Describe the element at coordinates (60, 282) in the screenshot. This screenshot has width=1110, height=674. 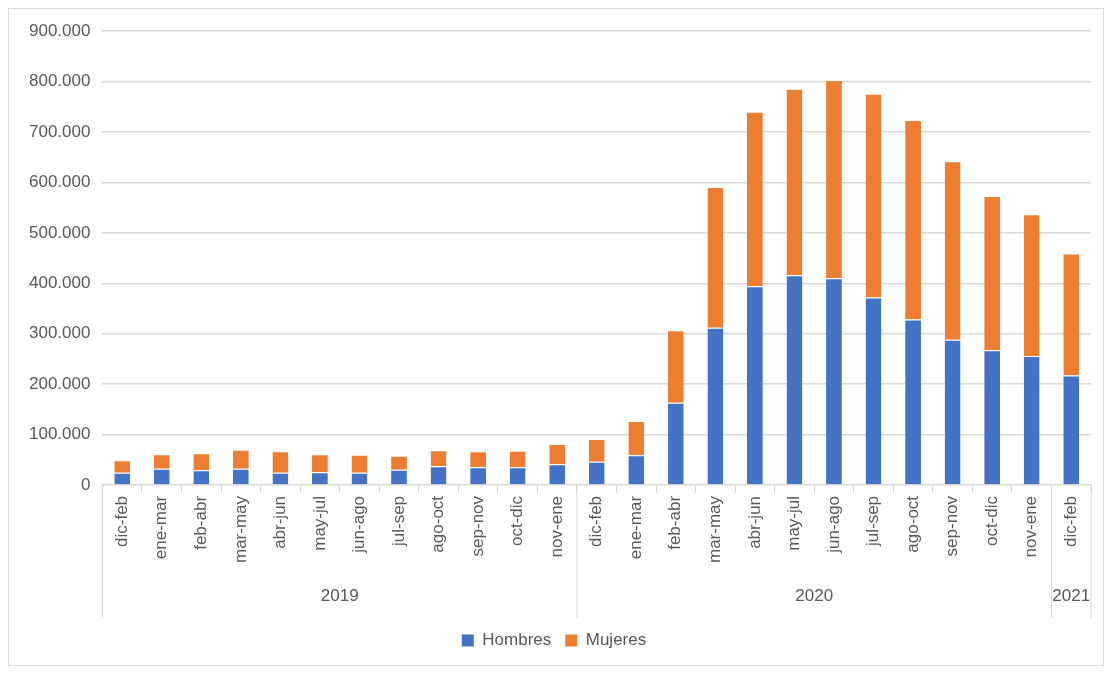
I see `y-tick-label: 400.000` at that location.